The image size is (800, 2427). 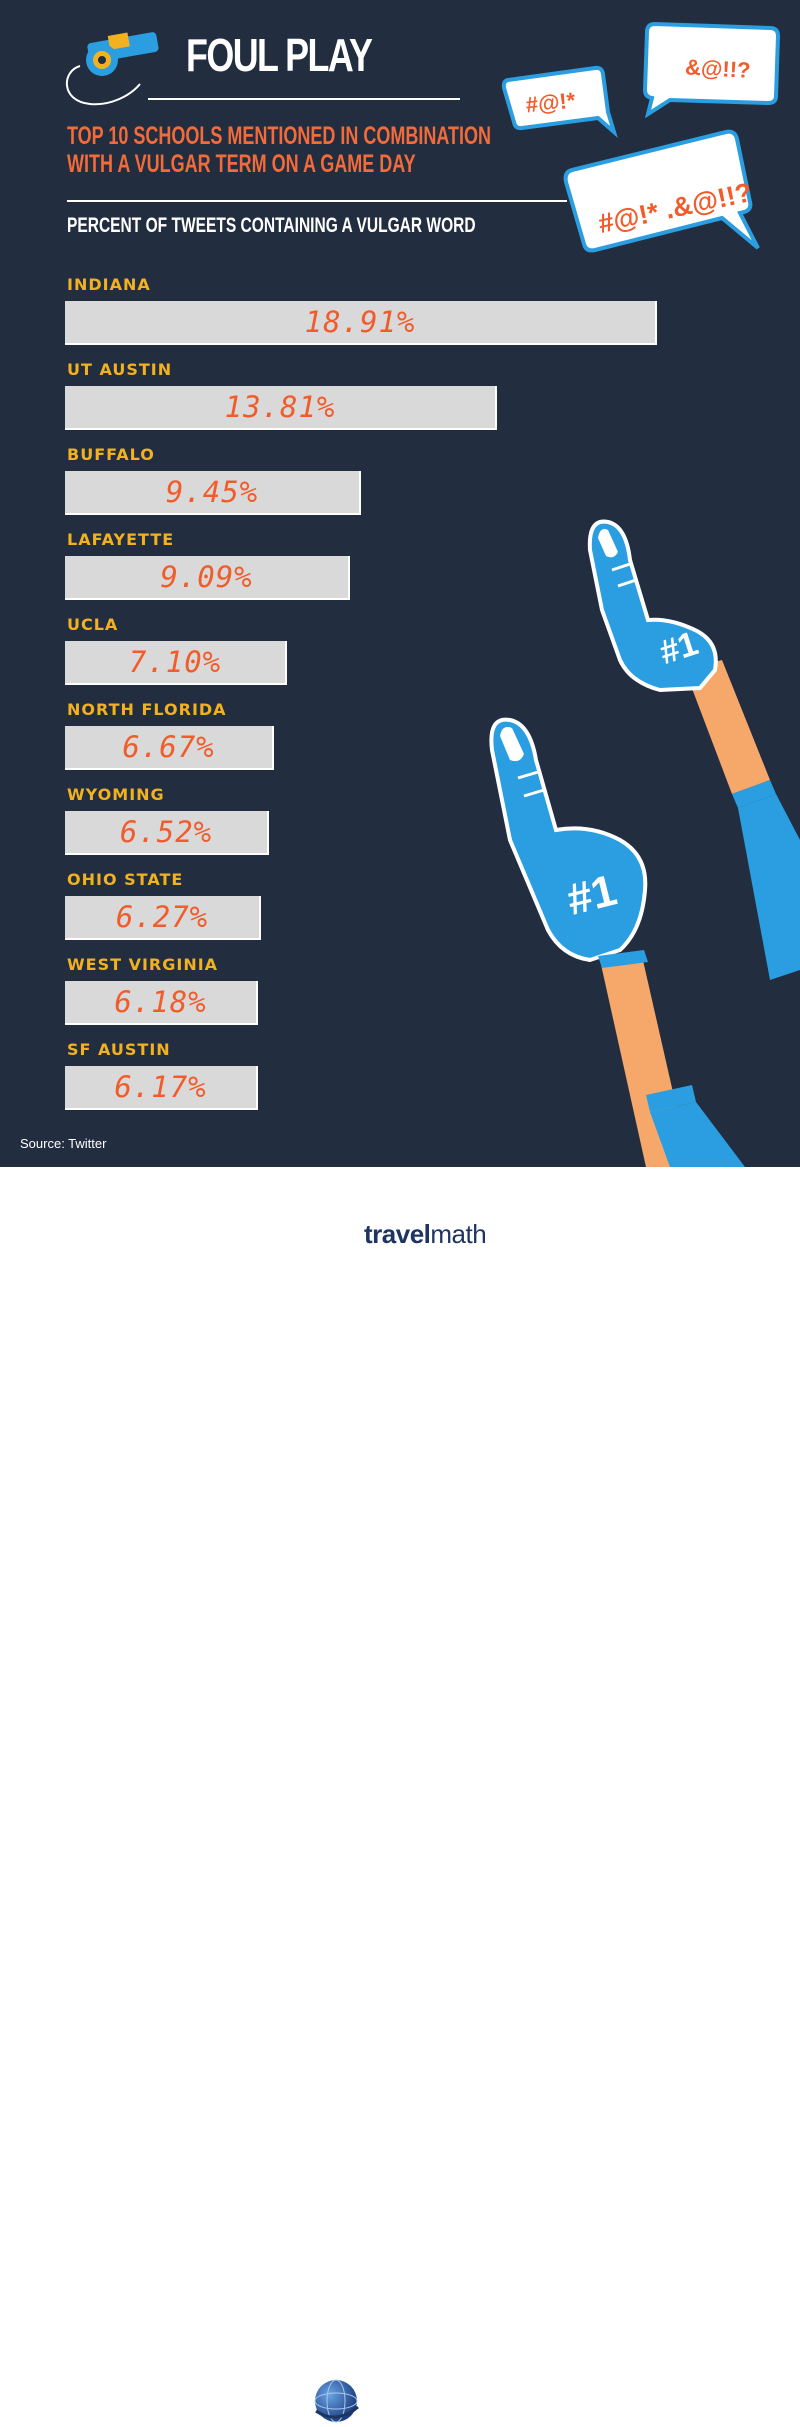 I want to click on bar-value-label: 6.17%, so click(x=160, y=1087).